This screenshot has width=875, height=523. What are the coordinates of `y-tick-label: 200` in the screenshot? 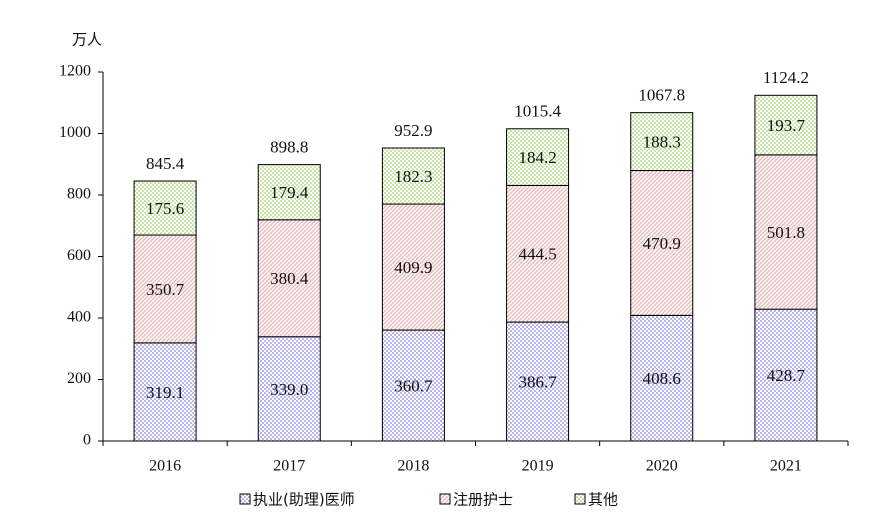 It's located at (79, 378).